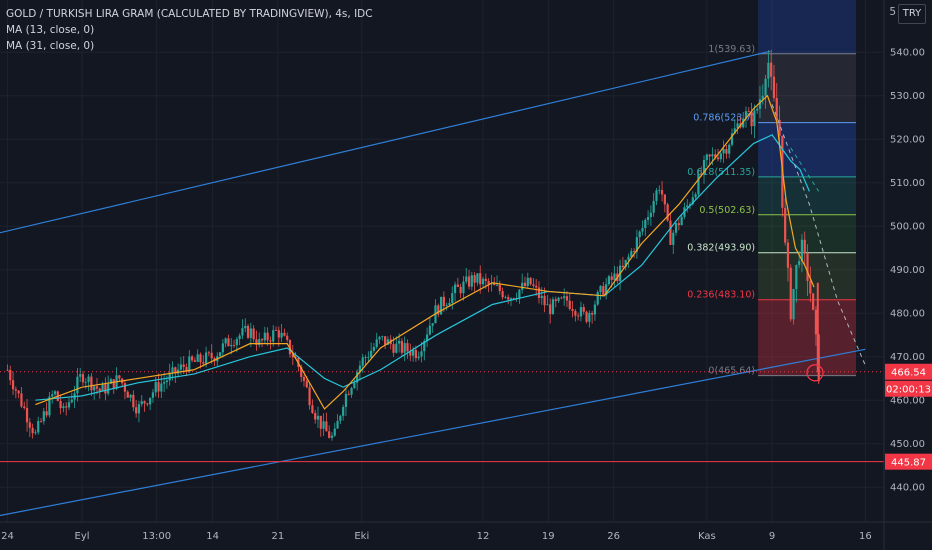  Describe the element at coordinates (613, 536) in the screenshot. I see `time-axis-label: 26` at that location.